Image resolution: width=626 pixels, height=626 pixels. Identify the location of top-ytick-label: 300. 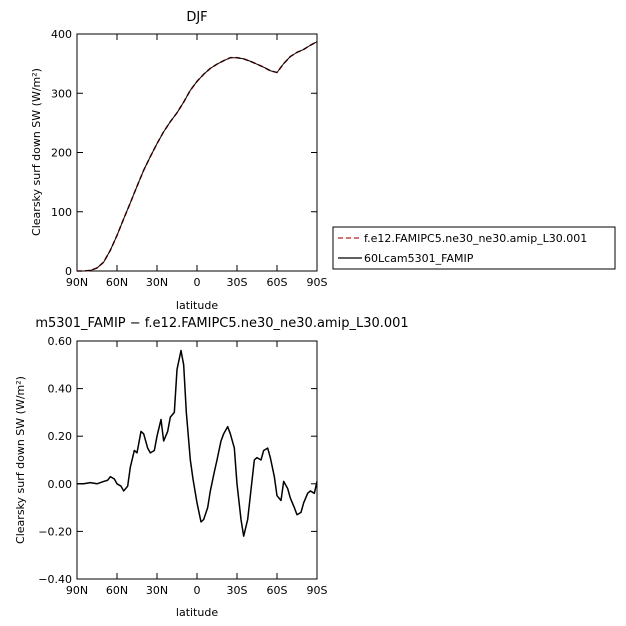
(61, 93).